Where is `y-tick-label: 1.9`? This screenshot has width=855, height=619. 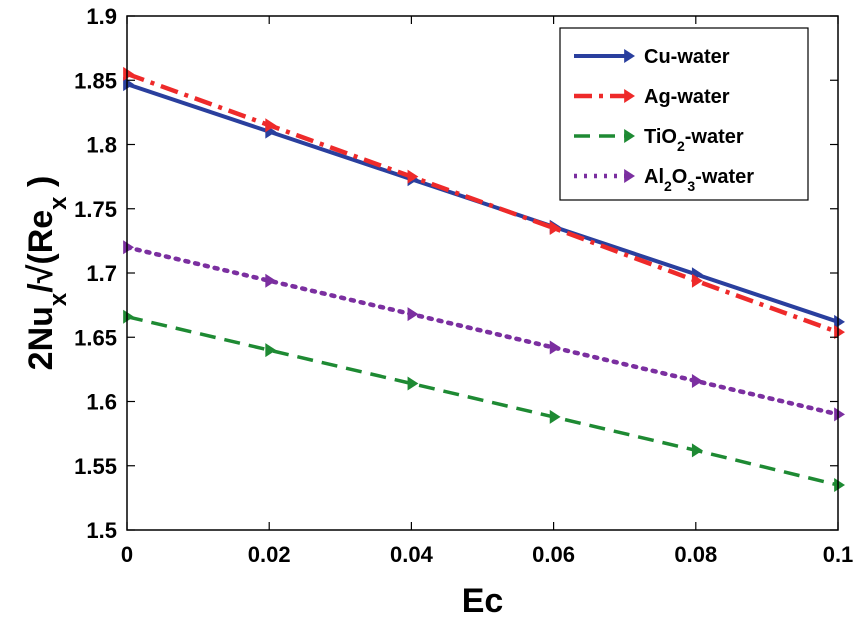
y-tick-label: 1.9 is located at coordinates (101, 16).